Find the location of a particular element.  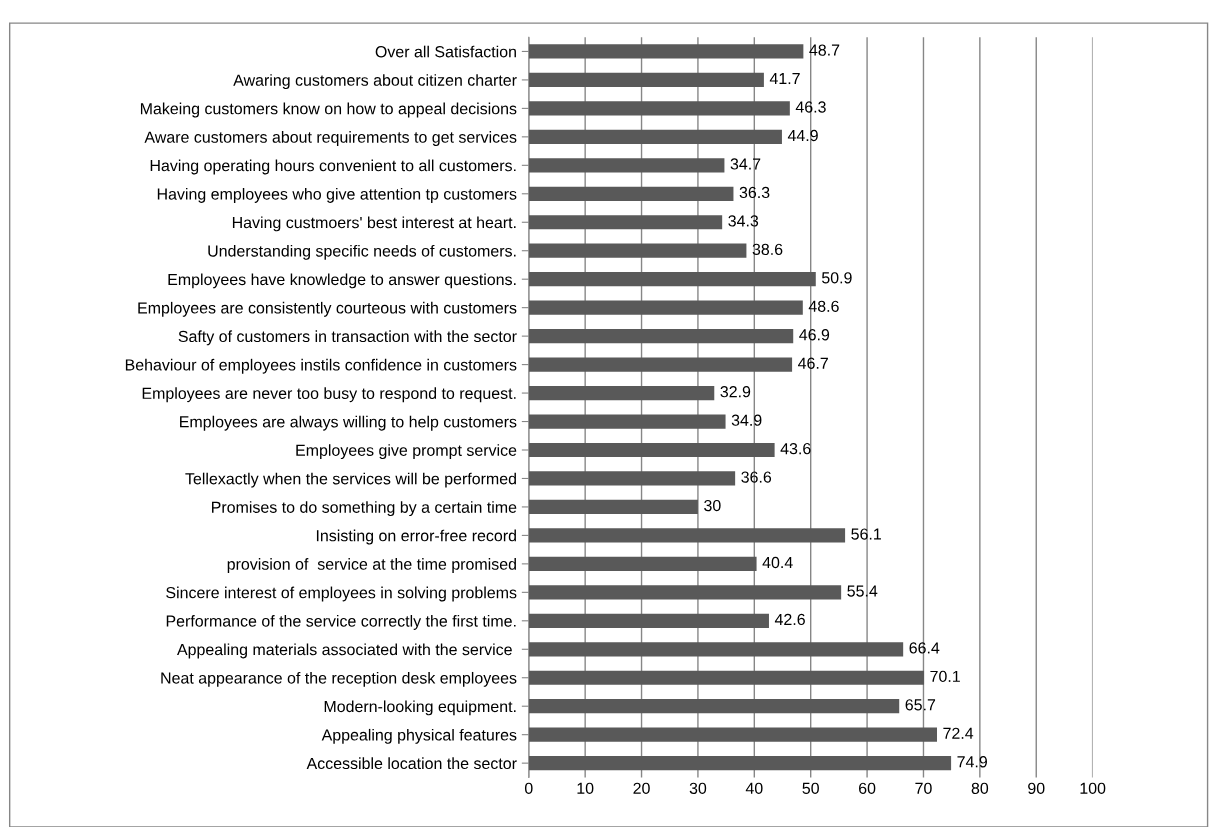

y-tick-label: Sincere interest of employees in solving problems is located at coordinates (341, 594).